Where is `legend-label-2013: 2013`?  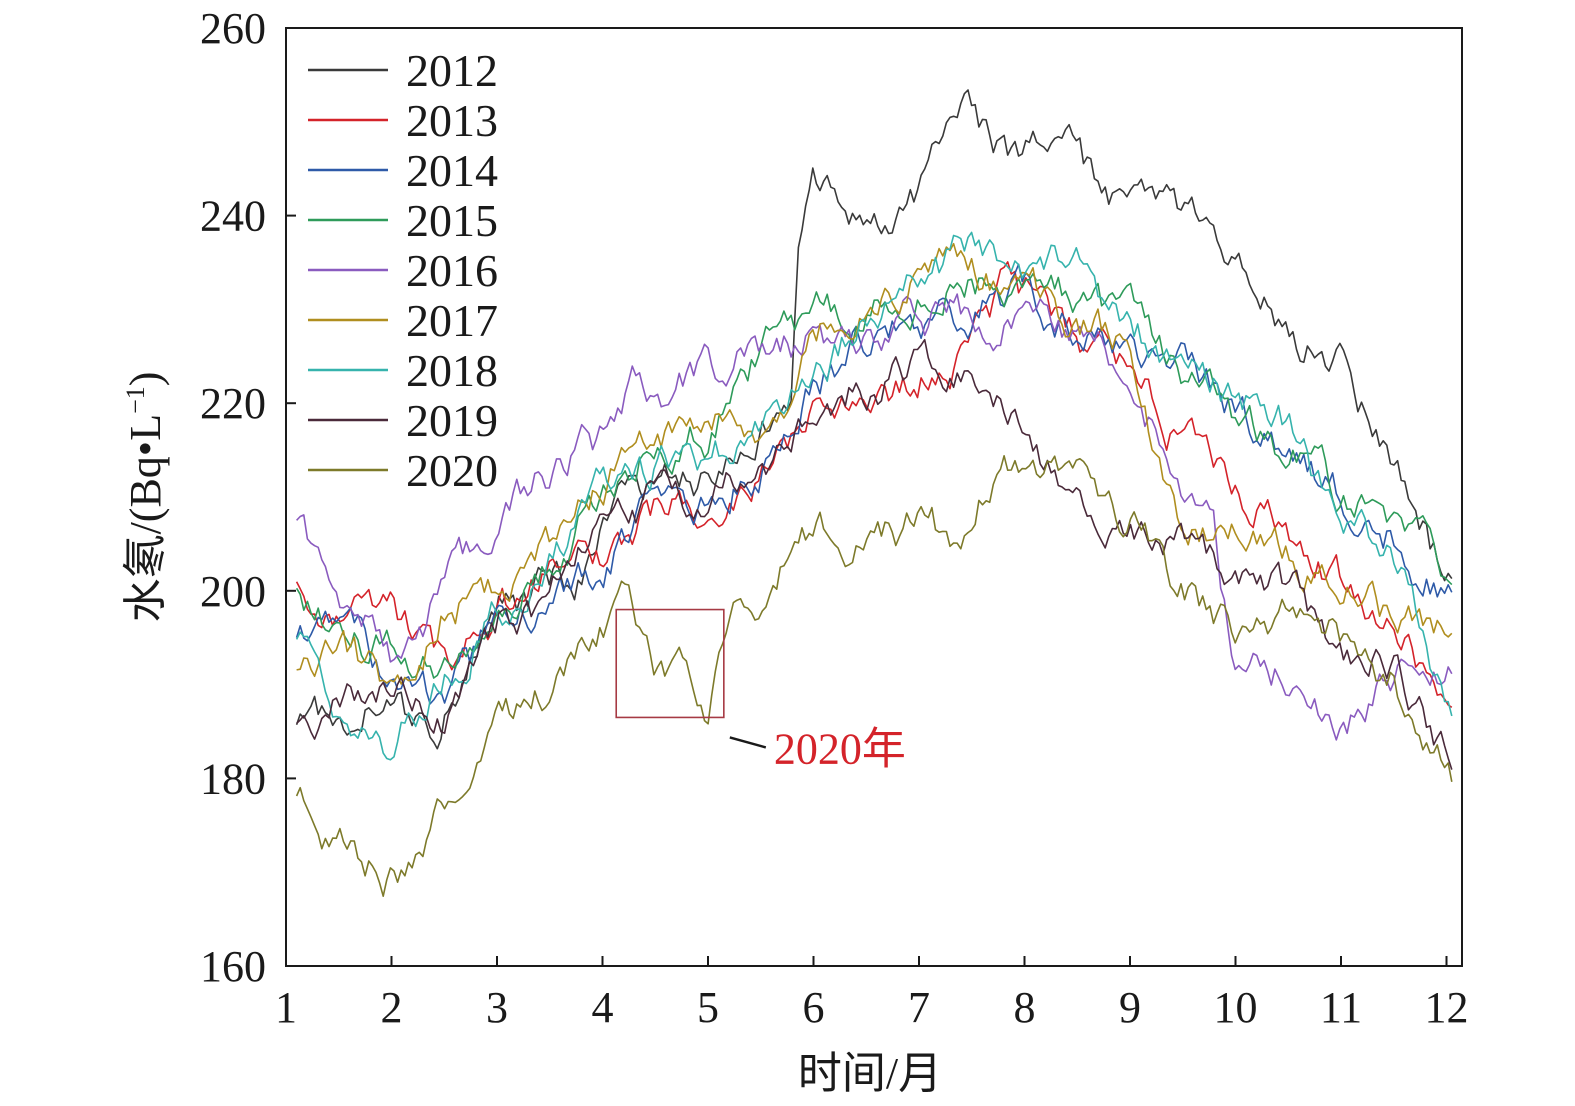 legend-label-2013: 2013 is located at coordinates (452, 120).